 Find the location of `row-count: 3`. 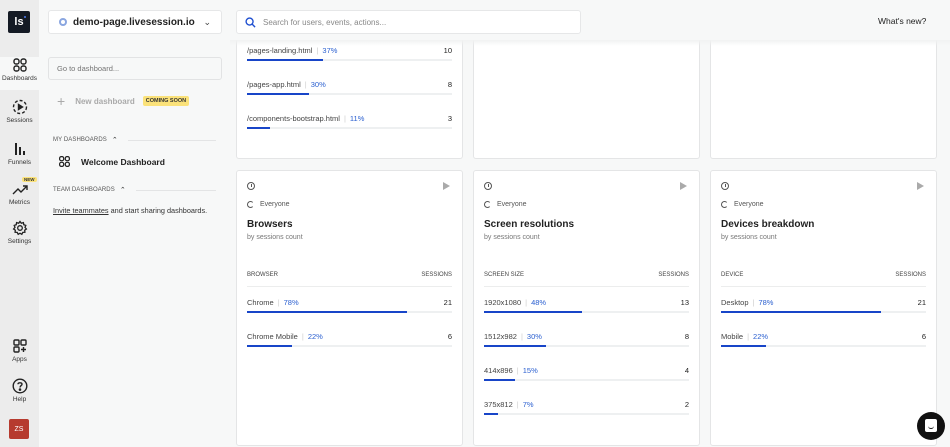

row-count: 3 is located at coordinates (449, 118).